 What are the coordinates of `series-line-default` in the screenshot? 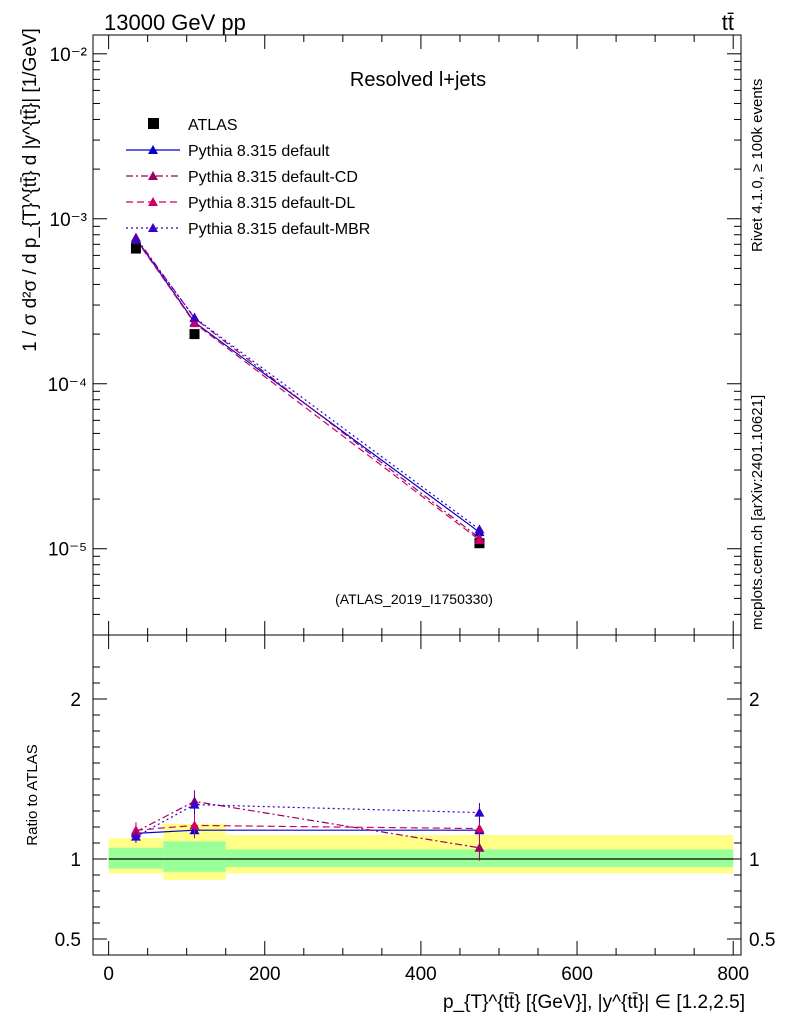 It's located at (307, 385).